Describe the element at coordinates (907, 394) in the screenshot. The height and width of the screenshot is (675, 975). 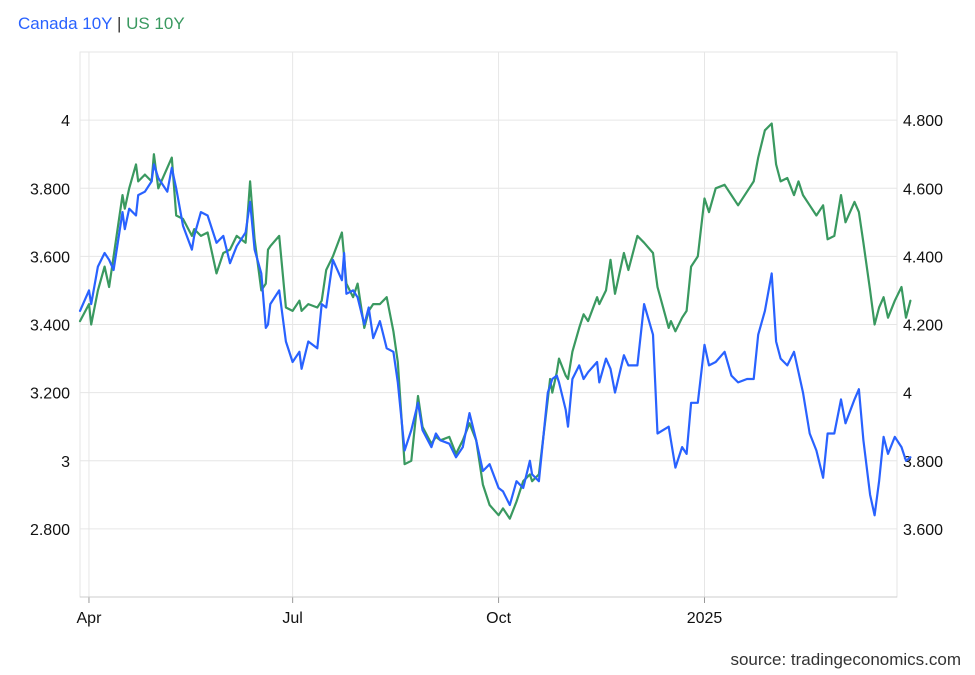
I see `right-tick-label: 4` at that location.